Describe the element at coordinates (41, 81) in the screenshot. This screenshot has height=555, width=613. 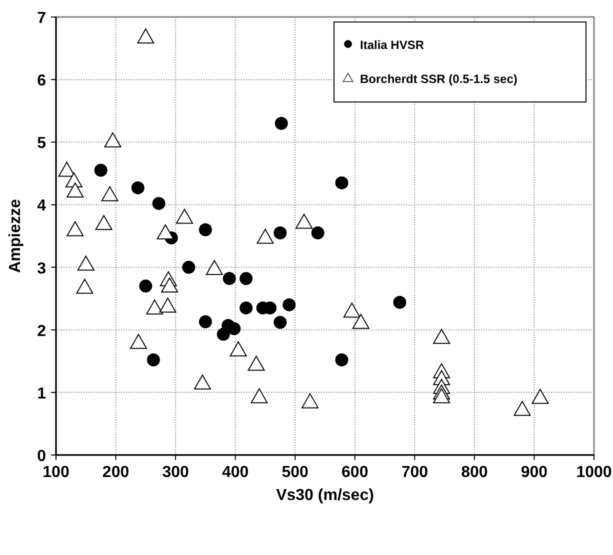
I see `y-tick-label: 6` at that location.